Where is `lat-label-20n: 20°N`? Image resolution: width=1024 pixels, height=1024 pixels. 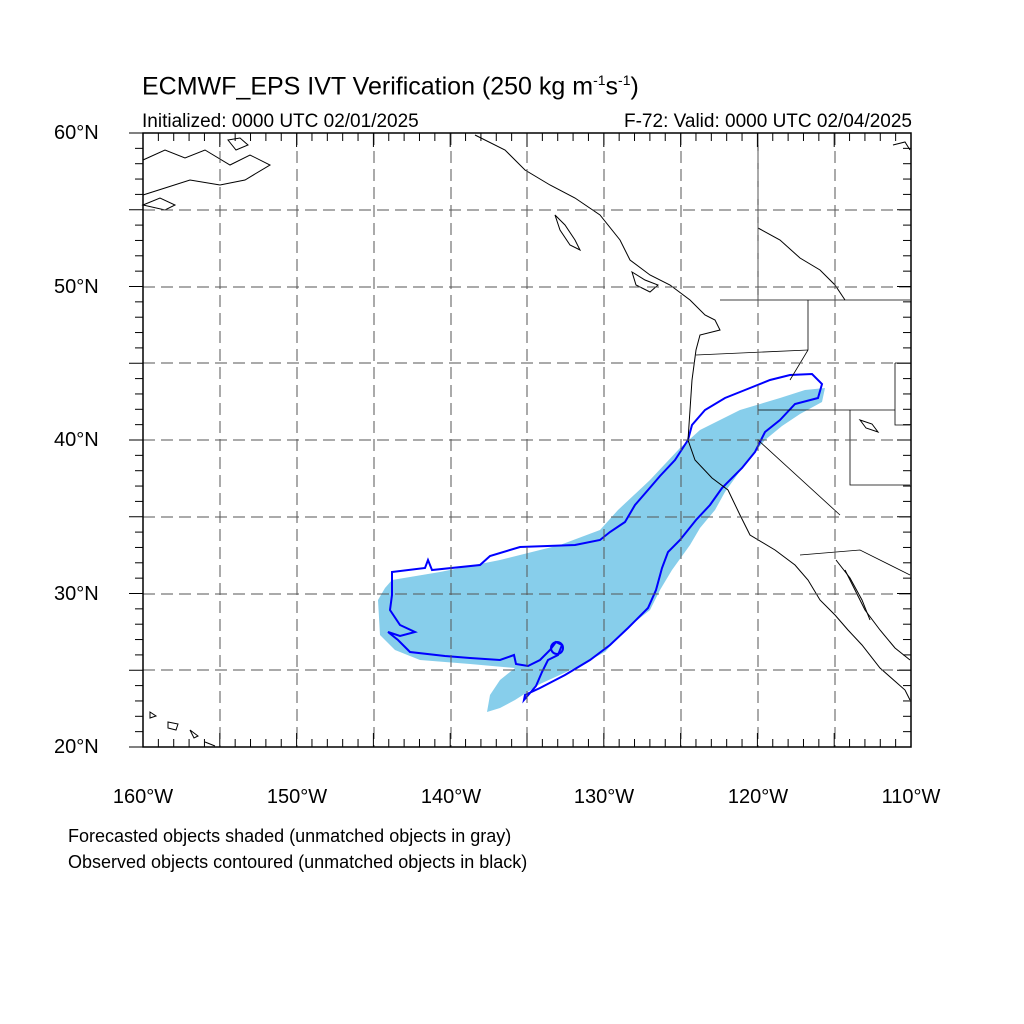 lat-label-20n: 20°N is located at coordinates (76, 747).